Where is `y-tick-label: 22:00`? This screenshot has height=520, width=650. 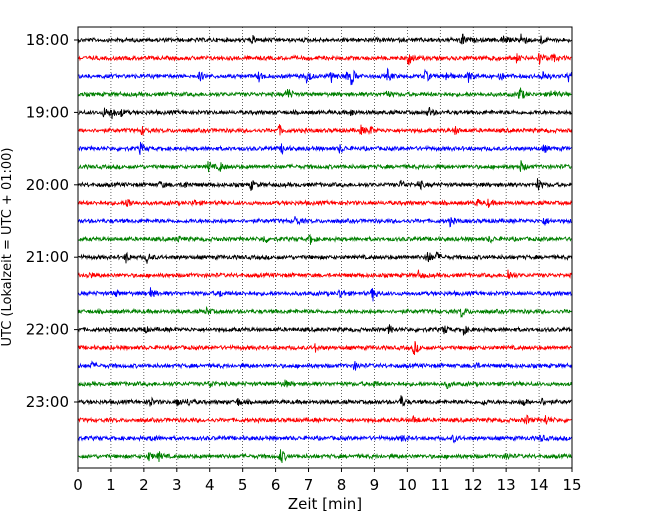 y-tick-label: 22:00 is located at coordinates (47, 330).